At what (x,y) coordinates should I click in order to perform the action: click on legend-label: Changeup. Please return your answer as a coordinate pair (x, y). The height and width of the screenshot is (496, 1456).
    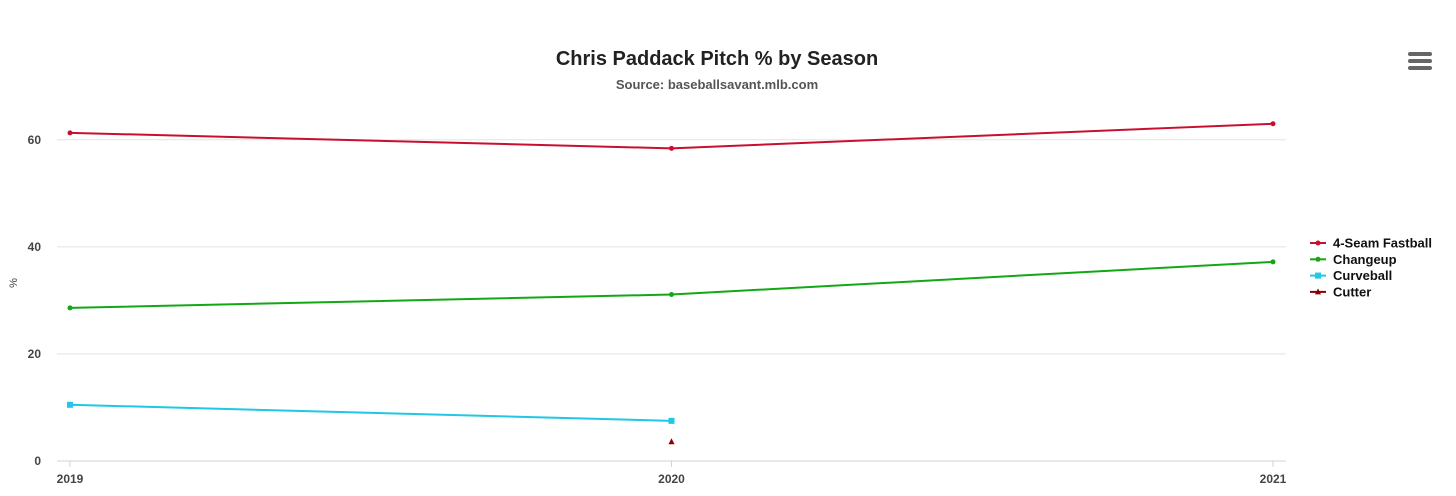
    Looking at the image, I should click on (1365, 259).